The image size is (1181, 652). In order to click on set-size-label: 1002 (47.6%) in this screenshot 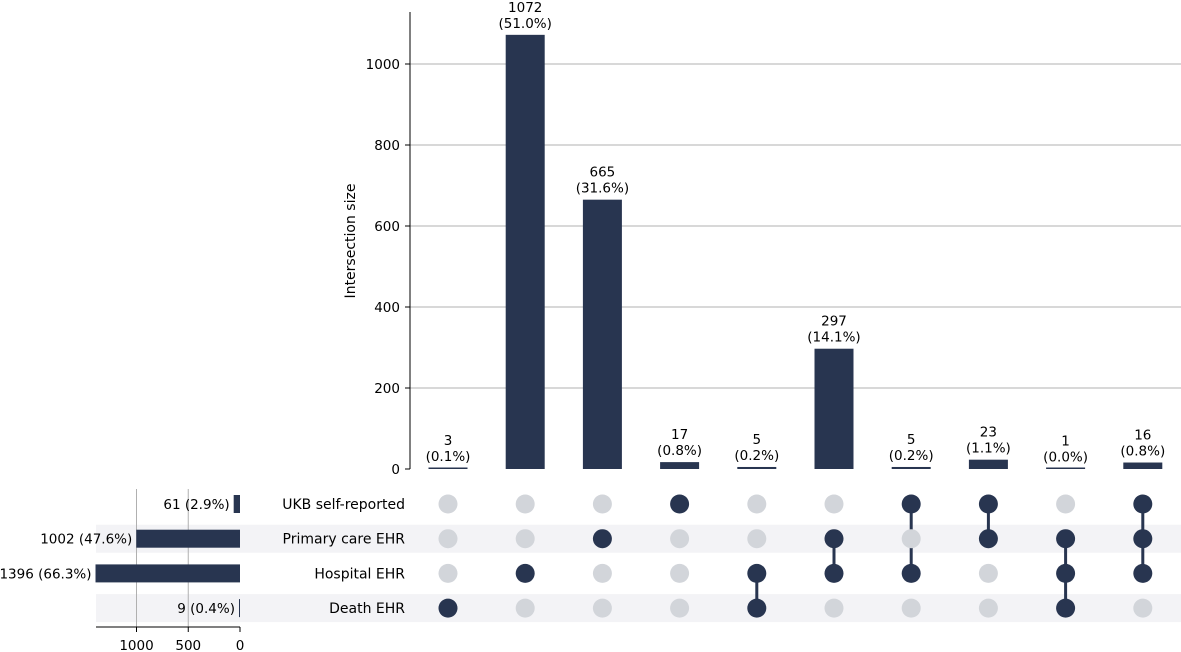, I will do `click(86, 540)`.